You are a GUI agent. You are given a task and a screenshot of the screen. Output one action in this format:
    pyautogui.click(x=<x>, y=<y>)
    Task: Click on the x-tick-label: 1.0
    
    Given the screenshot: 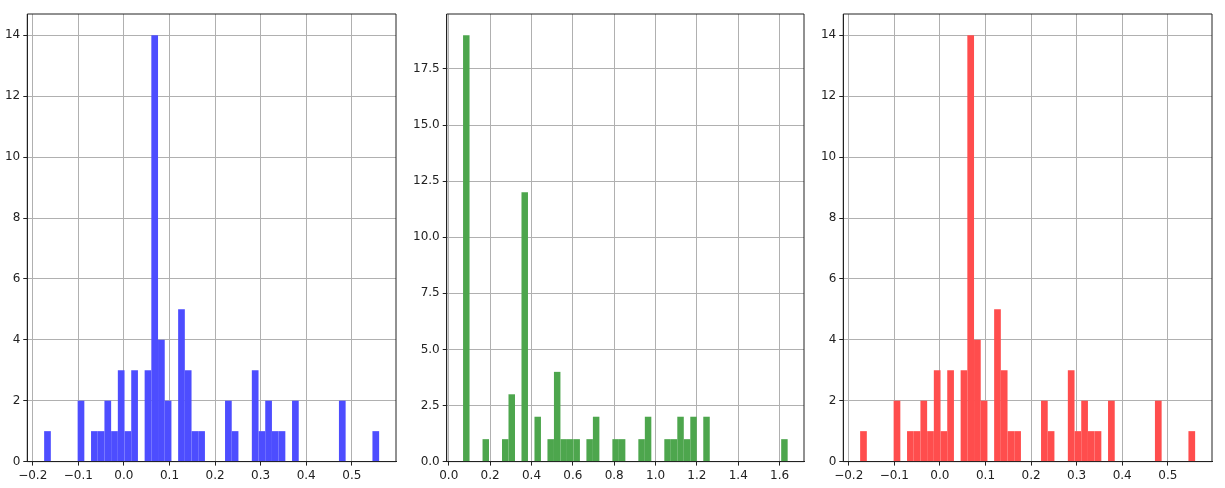 What is the action you would take?
    pyautogui.click(x=656, y=474)
    